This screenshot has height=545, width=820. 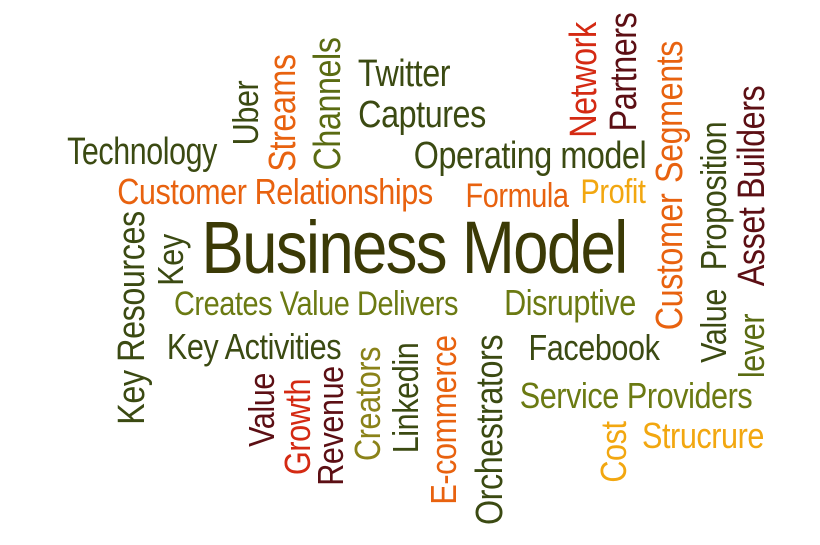 I want to click on word-profit: Profit, so click(x=613, y=192).